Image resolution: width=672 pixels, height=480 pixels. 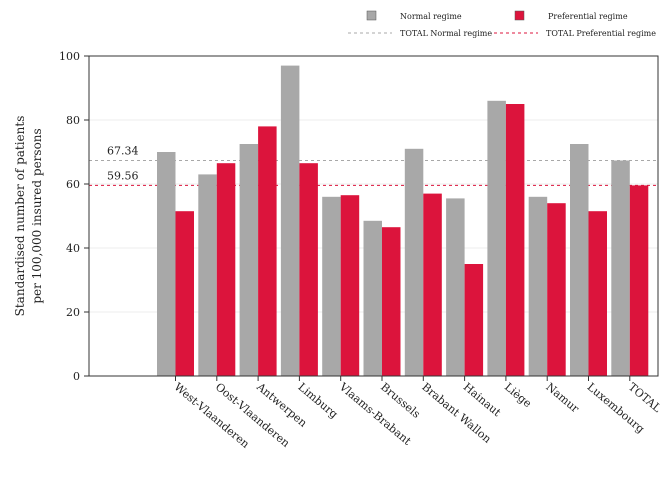 I want to click on y-axis-title-line-1: per 100,000 insured persons, so click(x=37, y=215).